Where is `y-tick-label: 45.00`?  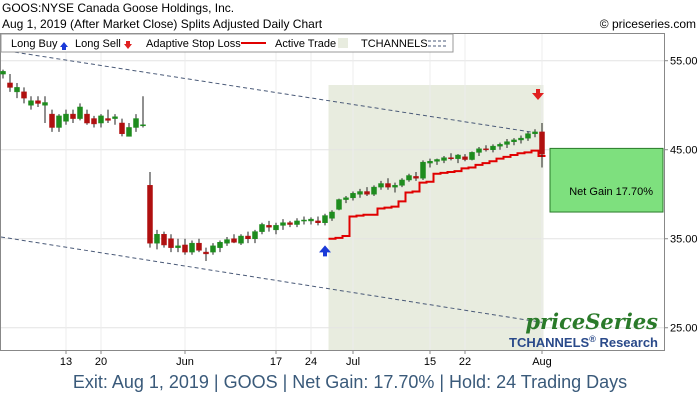 y-tick-label: 45.00 is located at coordinates (684, 151).